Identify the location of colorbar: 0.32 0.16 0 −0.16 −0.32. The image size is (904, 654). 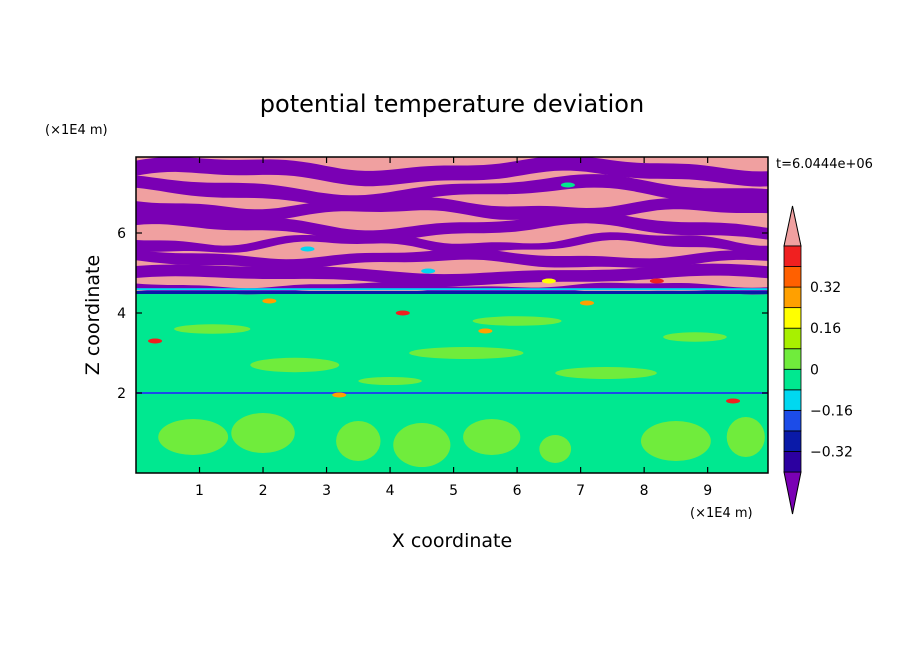
(818, 360).